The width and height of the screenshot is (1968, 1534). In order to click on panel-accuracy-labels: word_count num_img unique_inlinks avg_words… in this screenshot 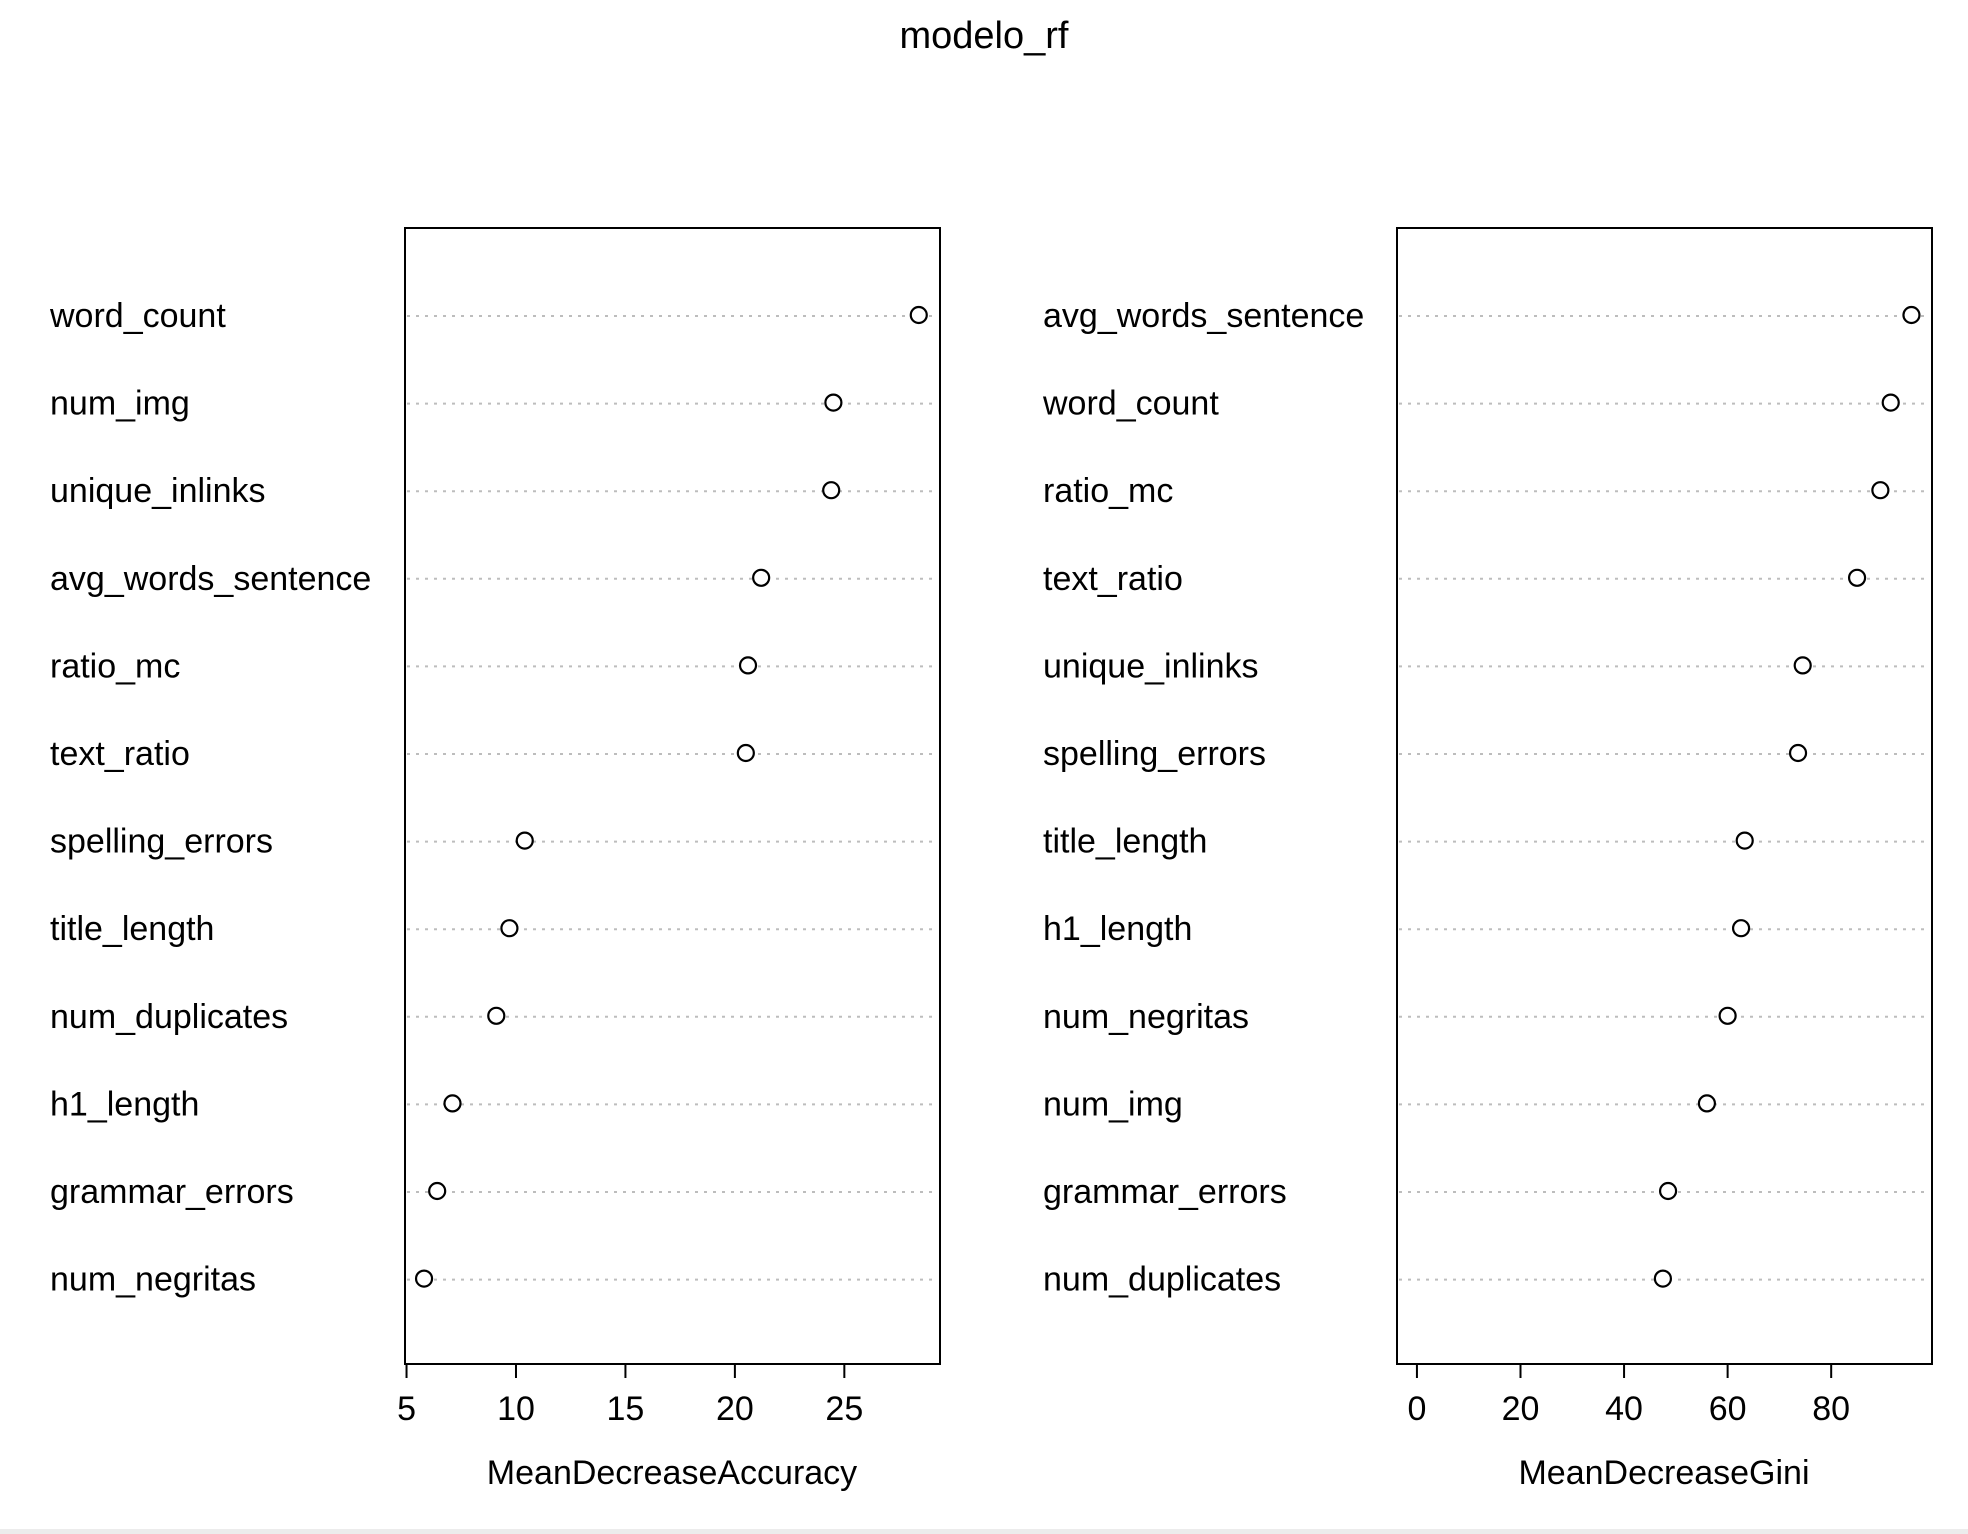, I will do `click(210, 798)`.